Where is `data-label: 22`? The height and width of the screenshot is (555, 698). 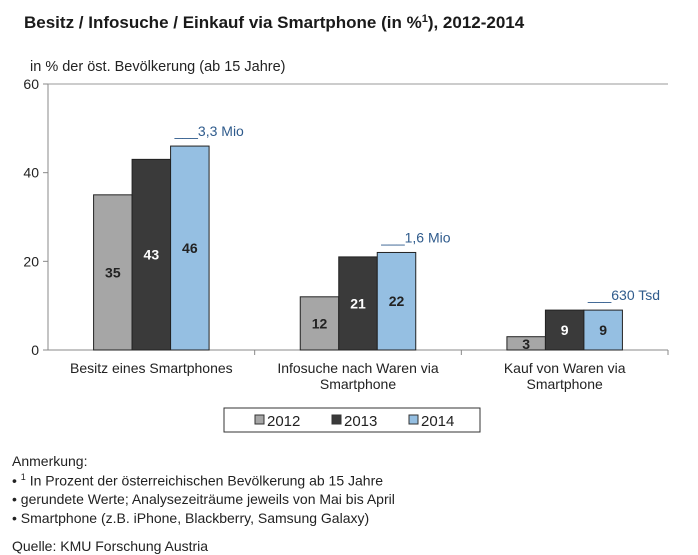 data-label: 22 is located at coordinates (397, 301).